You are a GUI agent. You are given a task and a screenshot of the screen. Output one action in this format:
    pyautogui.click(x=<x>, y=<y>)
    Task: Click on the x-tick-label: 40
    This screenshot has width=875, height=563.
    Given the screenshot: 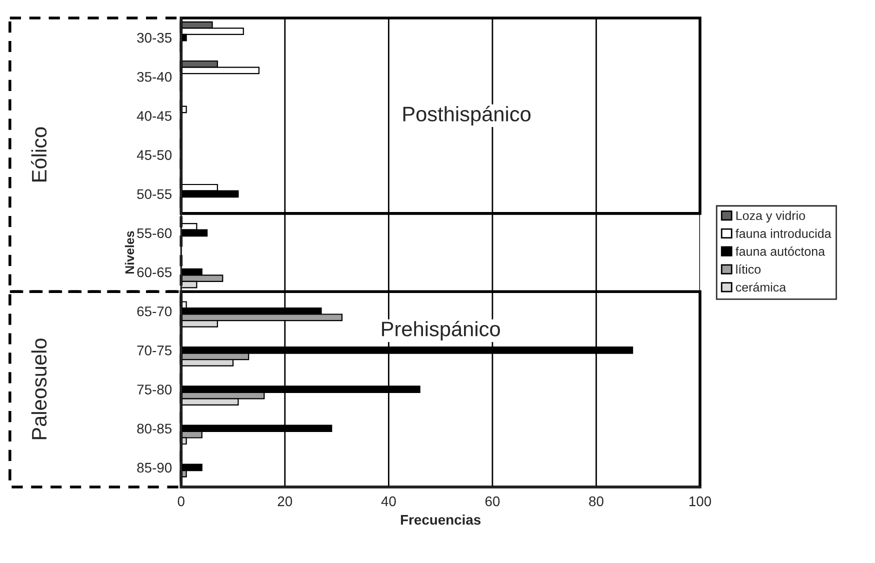 What is the action you would take?
    pyautogui.click(x=388, y=501)
    